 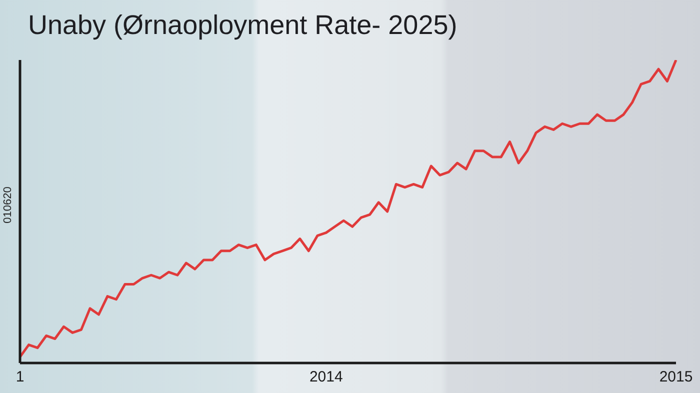 What do you see at coordinates (326, 377) in the screenshot?
I see `x-tick-label: 2014` at bounding box center [326, 377].